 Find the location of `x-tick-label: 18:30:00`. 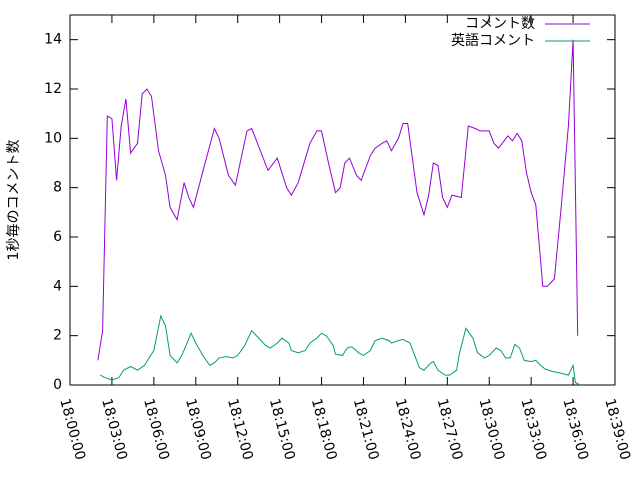

x-tick-label: 18:30:00 is located at coordinates (492, 429).